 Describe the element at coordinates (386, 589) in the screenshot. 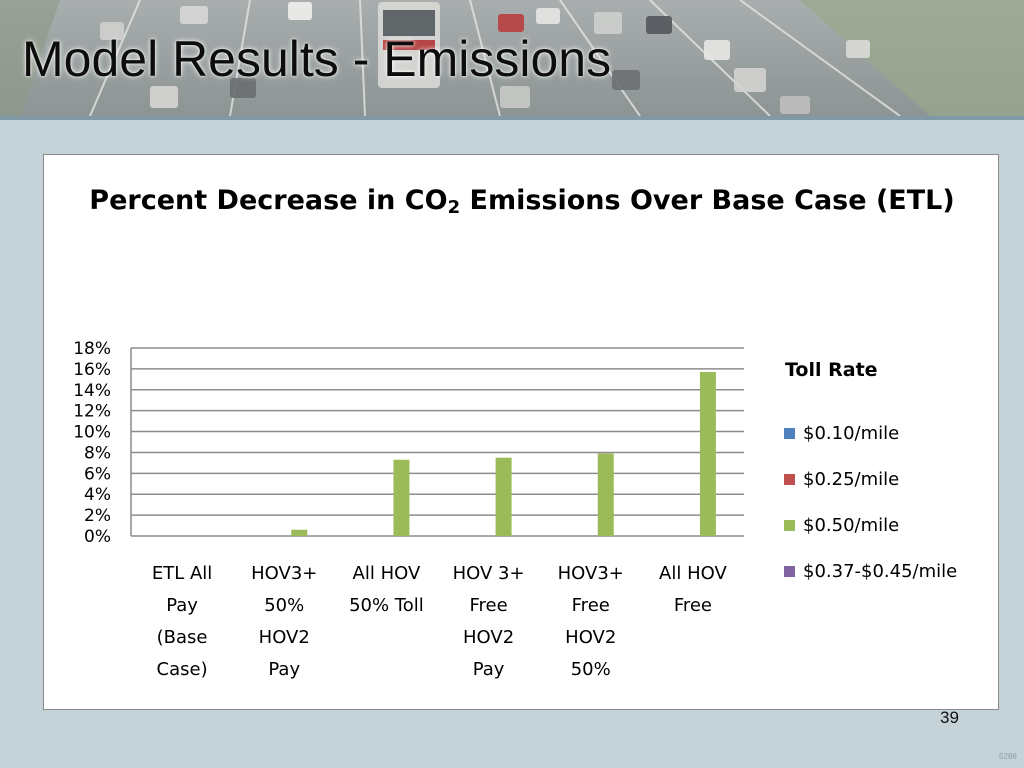

I see `x-tick-label: All HOV 50% Toll` at that location.